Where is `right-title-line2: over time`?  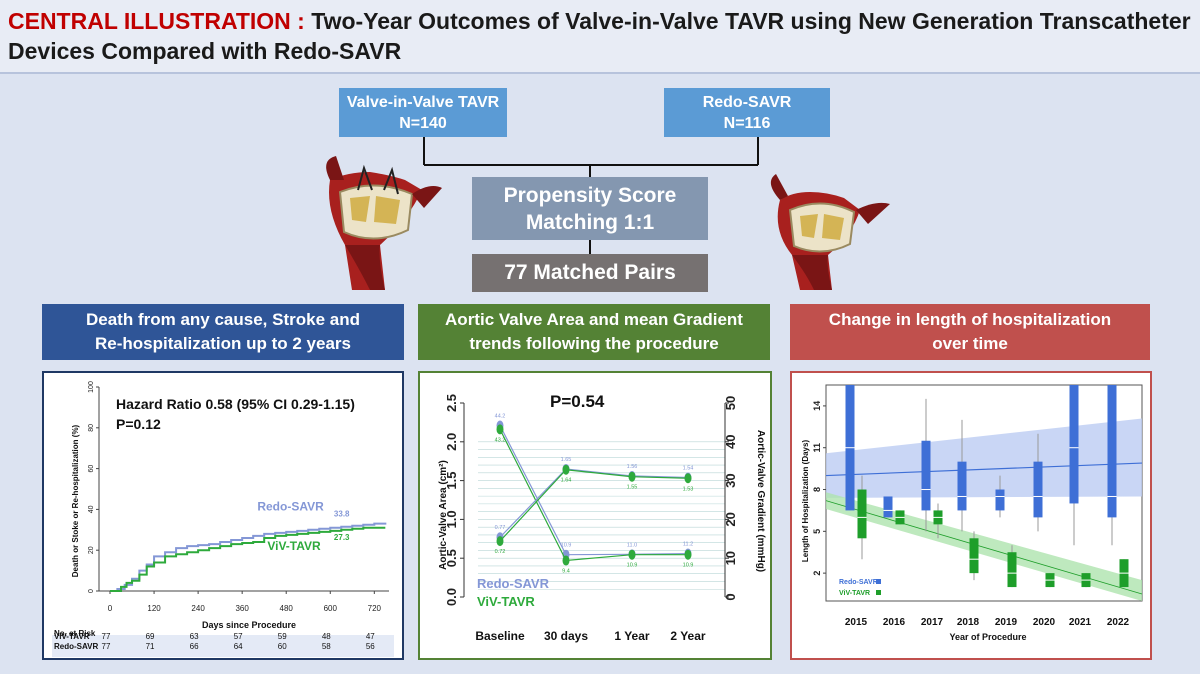 right-title-line2: over time is located at coordinates (970, 343).